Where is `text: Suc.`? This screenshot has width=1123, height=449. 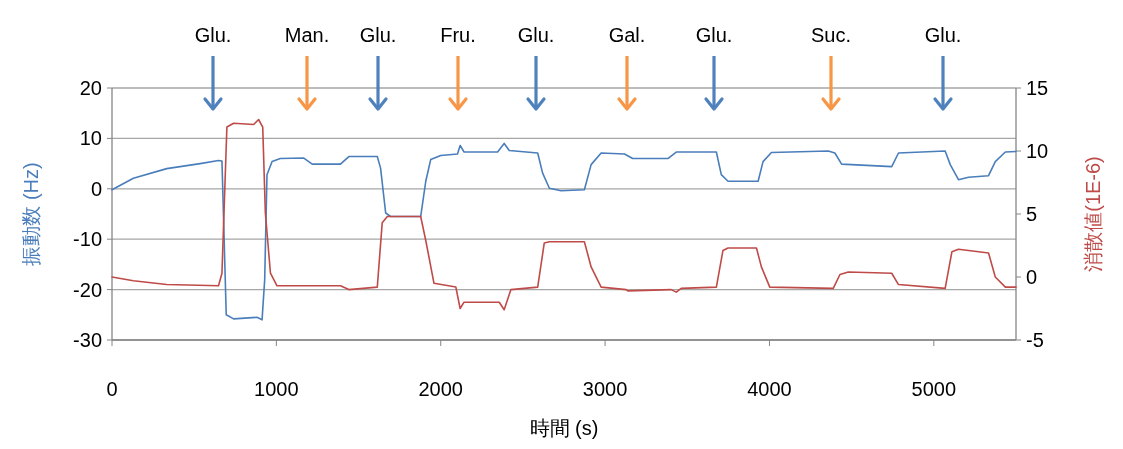 text: Suc. is located at coordinates (831, 35).